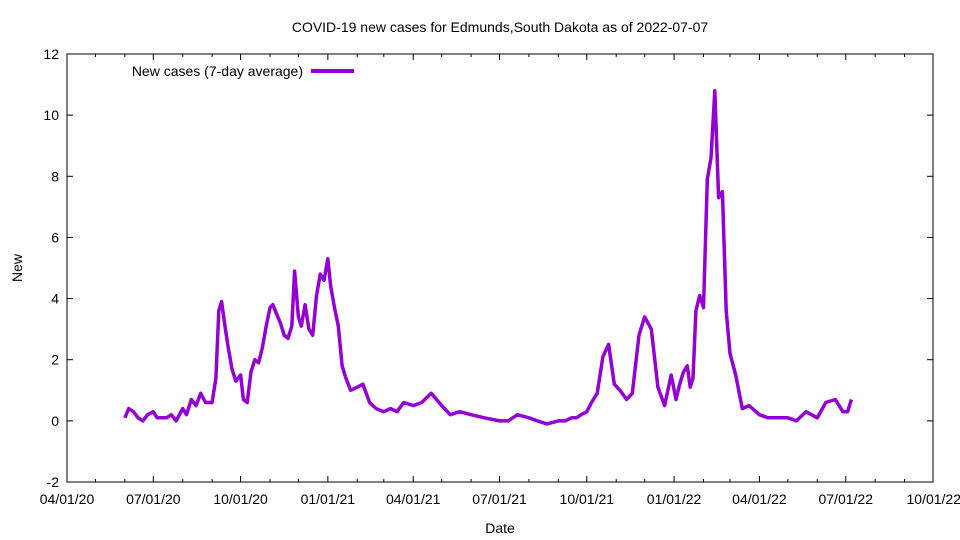 The height and width of the screenshot is (540, 960). Describe the element at coordinates (55, 360) in the screenshot. I see `y-tick-label: 2` at that location.